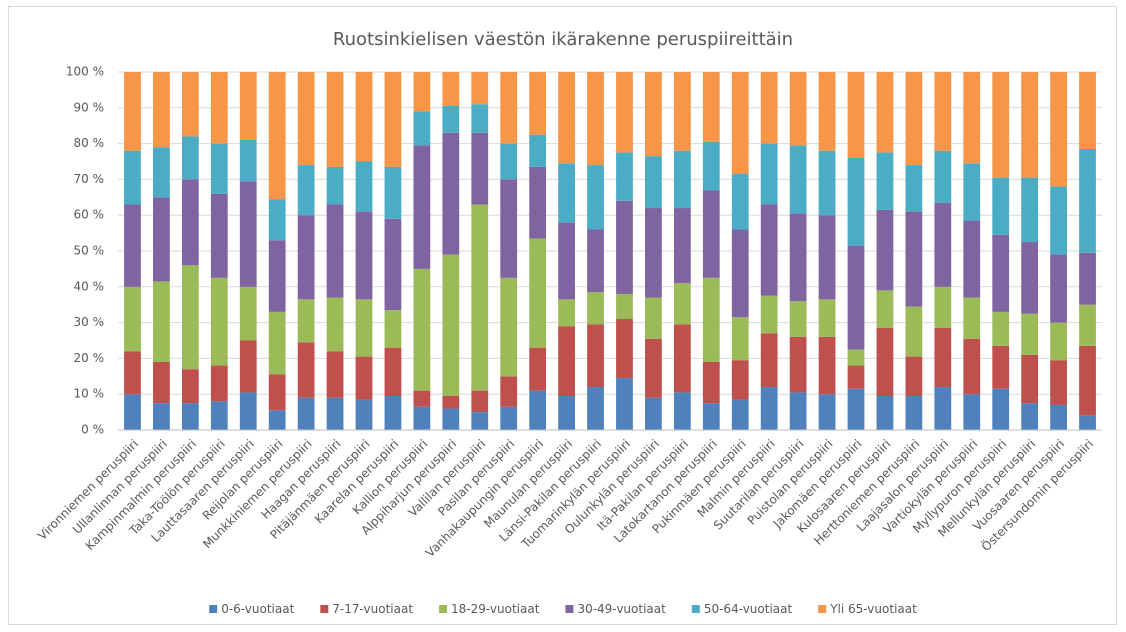 Image resolution: width=1126 pixels, height=632 pixels. I want to click on y-tick-label: 50 %, so click(89, 251).